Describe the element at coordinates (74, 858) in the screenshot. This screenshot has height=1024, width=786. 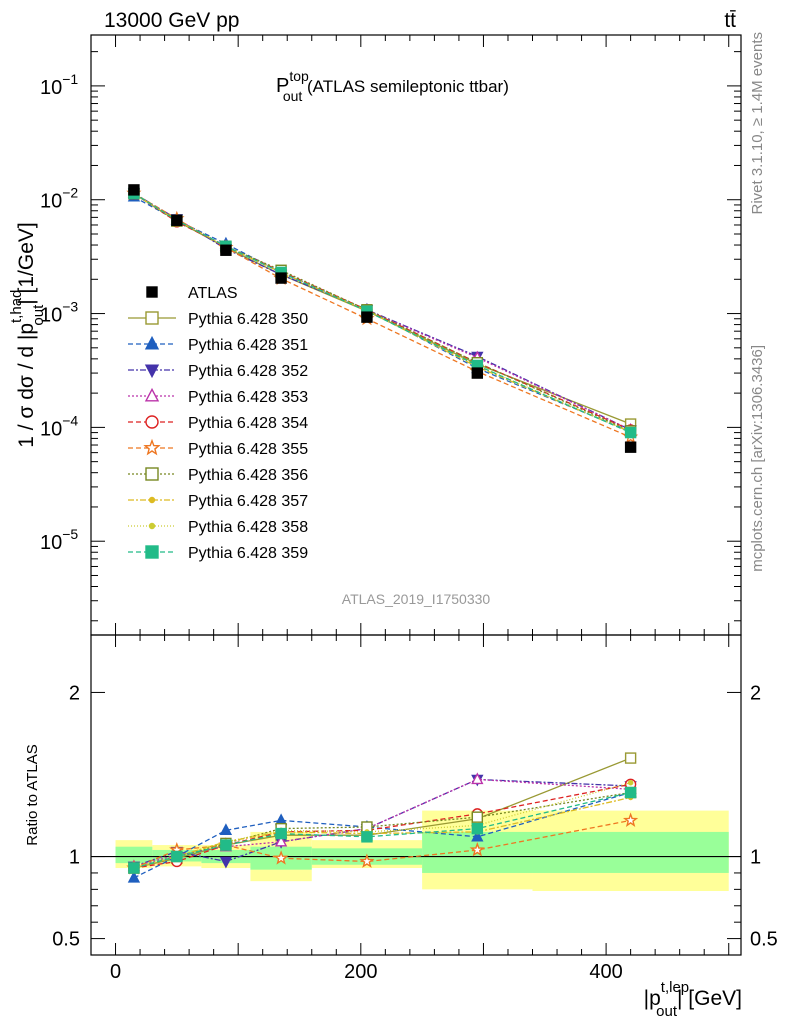
I see `ratio-y-tick-label-left: 1` at that location.